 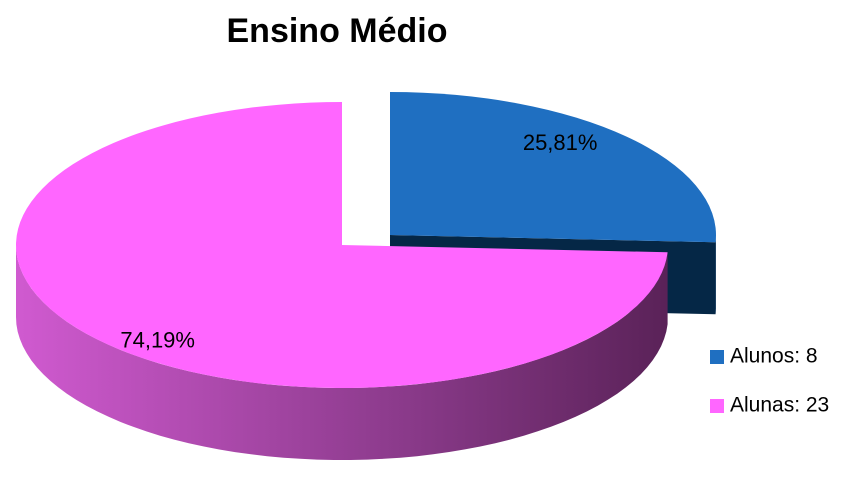 What do you see at coordinates (779, 405) in the screenshot?
I see `legend-label: Alunas: 23` at bounding box center [779, 405].